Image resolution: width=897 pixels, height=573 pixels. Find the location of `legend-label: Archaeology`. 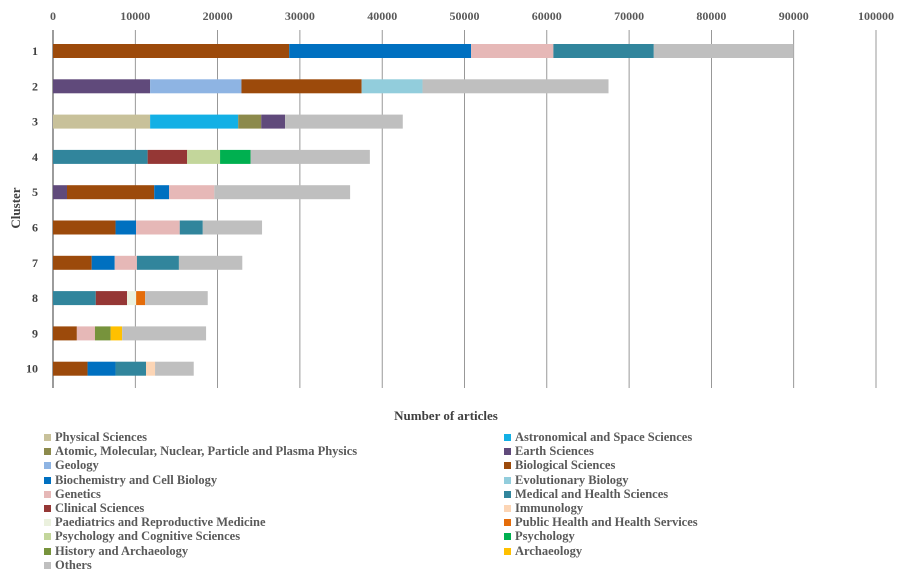

legend-label: Archaeology is located at coordinates (549, 550).